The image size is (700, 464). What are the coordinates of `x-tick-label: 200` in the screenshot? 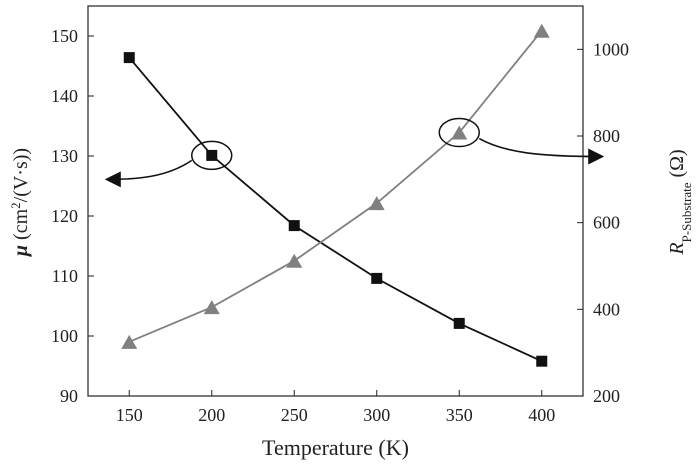 It's located at (211, 415).